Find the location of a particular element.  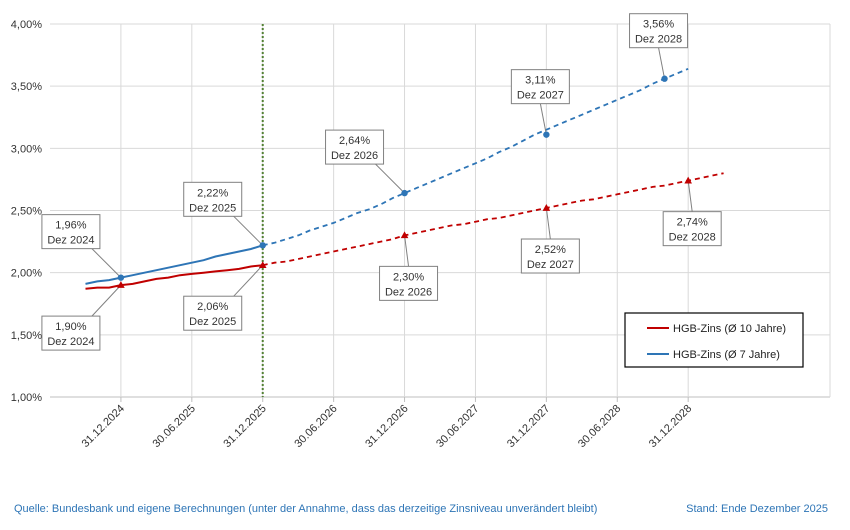

series-1-historical-line is located at coordinates (174, 264).